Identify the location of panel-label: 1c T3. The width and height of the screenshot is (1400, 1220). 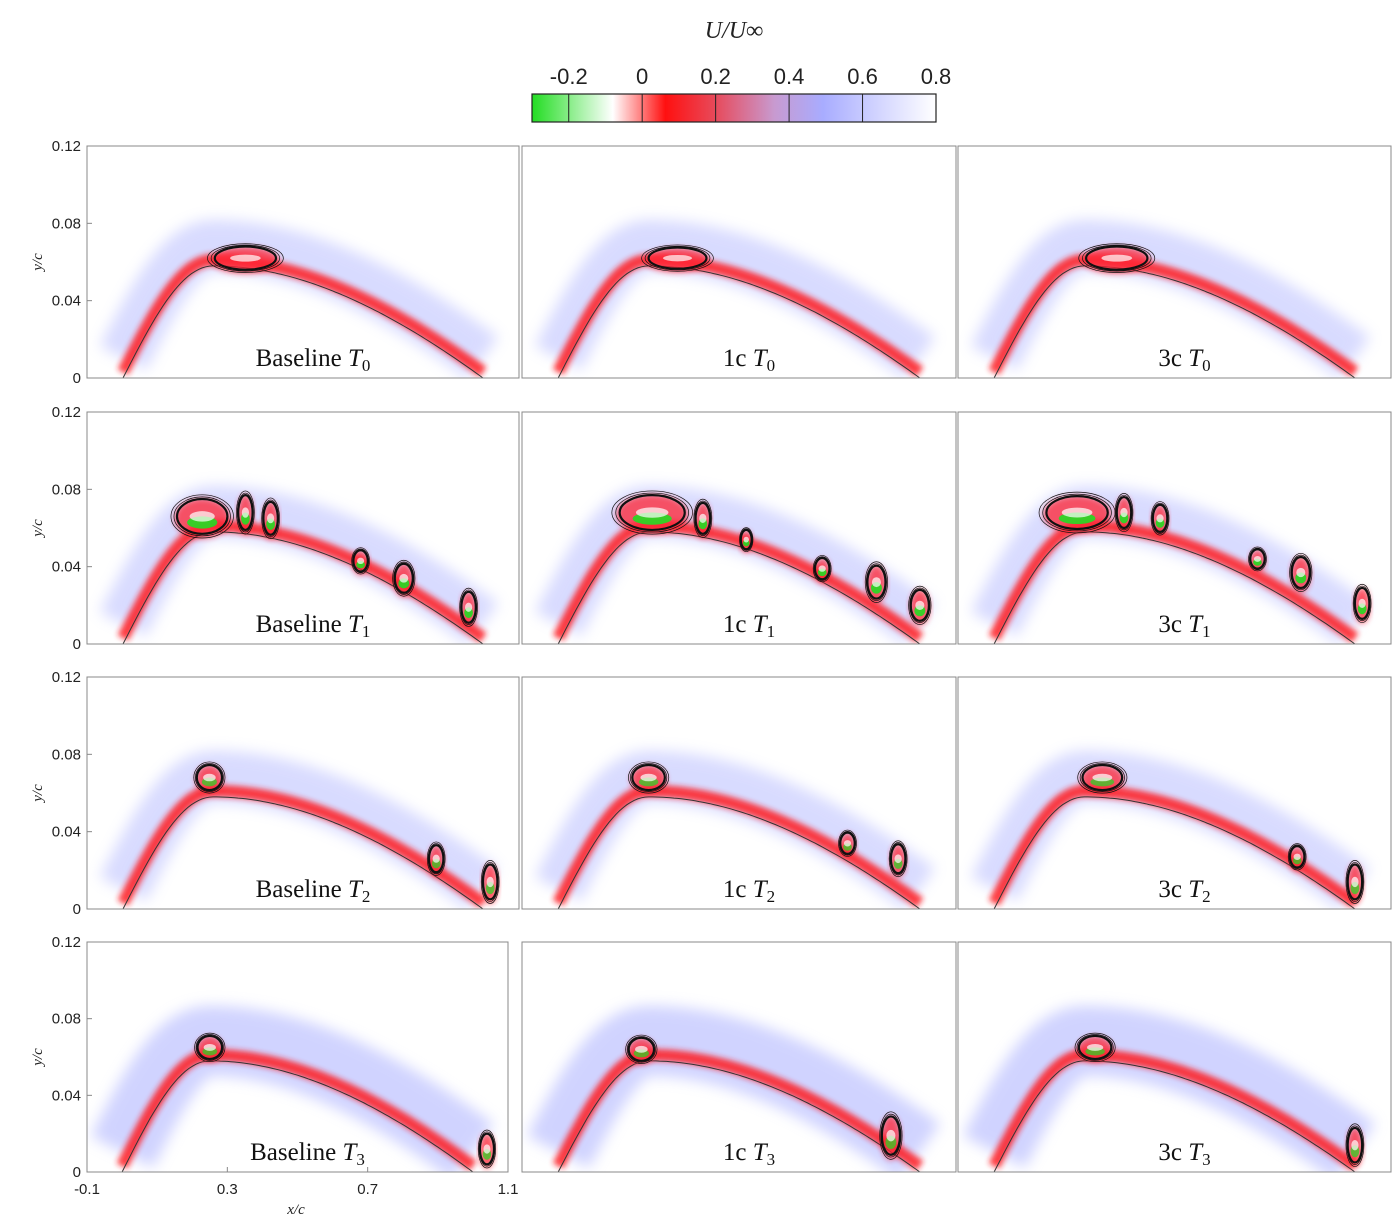
(749, 1154).